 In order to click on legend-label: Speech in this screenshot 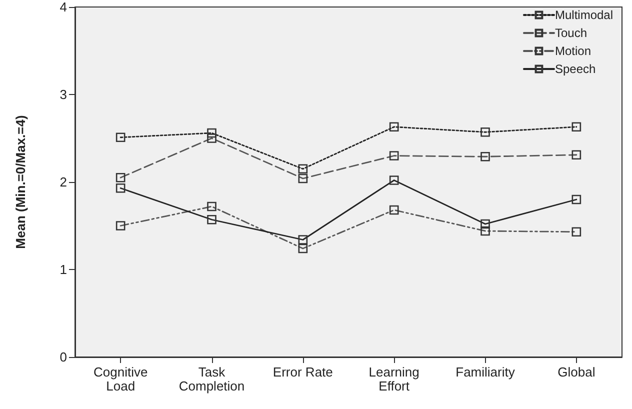, I will do `click(575, 69)`.